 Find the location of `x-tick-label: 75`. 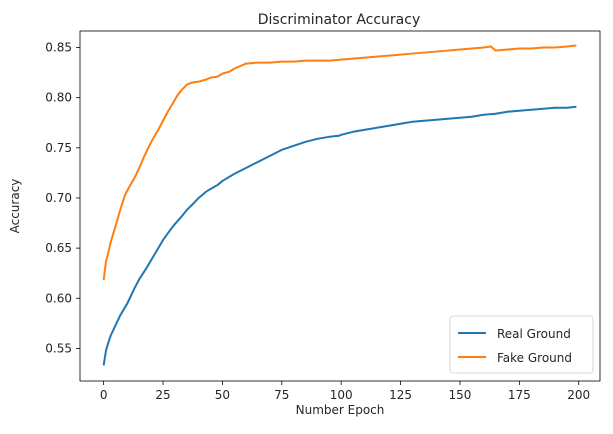

x-tick-label: 75 is located at coordinates (281, 395).